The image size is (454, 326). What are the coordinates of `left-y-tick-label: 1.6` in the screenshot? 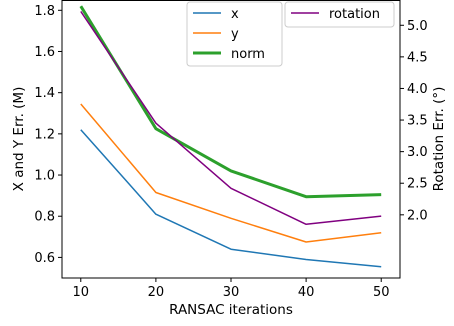 It's located at (44, 52).